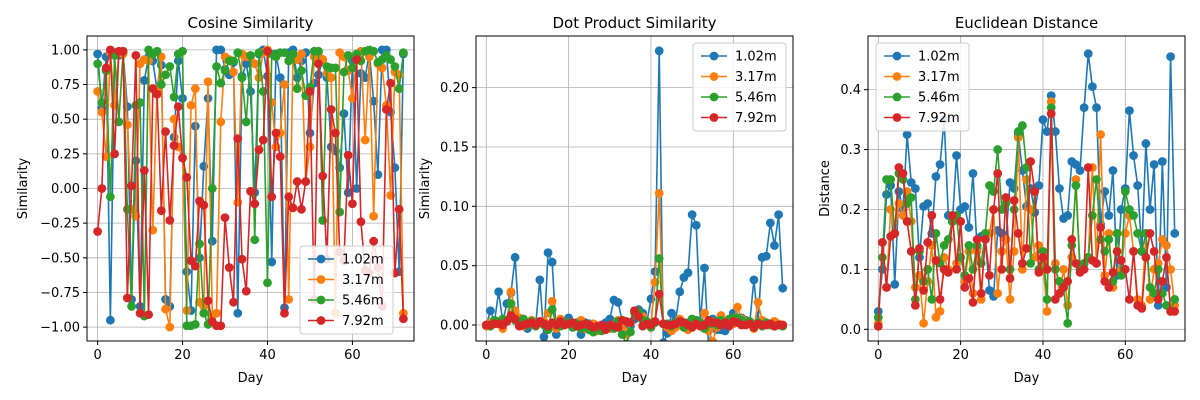 This screenshot has height=400, width=1200. What do you see at coordinates (60, 328) in the screenshot?
I see `y-tick-label: −1.00` at bounding box center [60, 328].